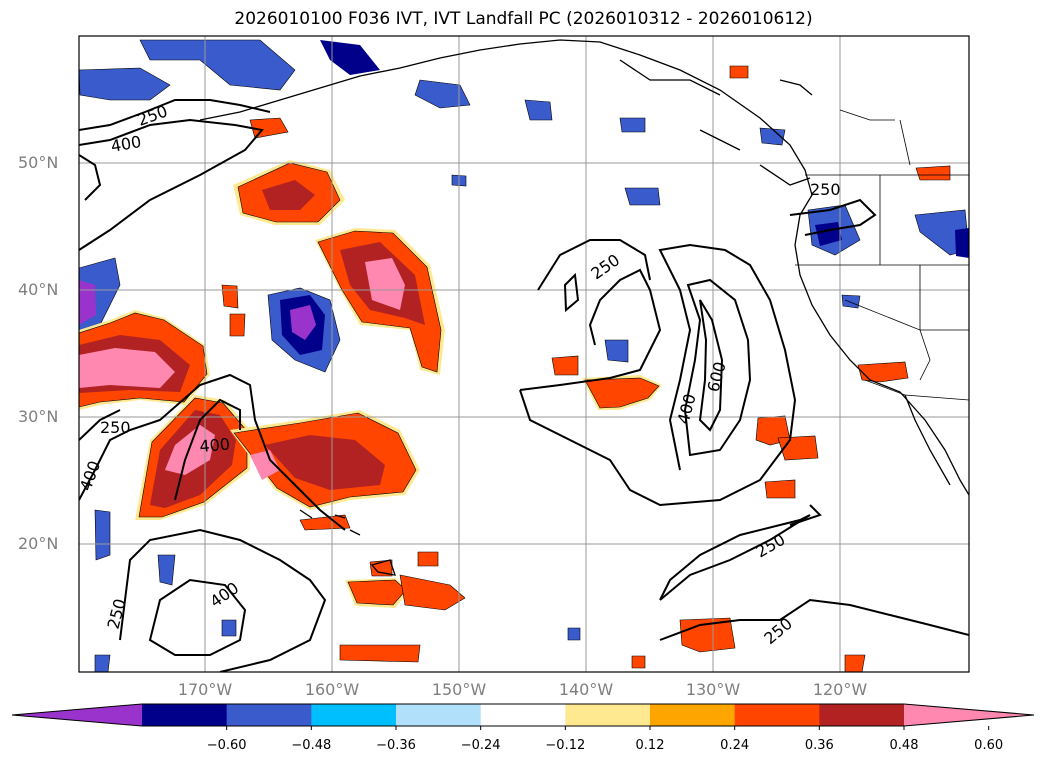 This screenshot has height=765, width=1047. What do you see at coordinates (969, 715) in the screenshot?
I see `colorbar-extend-max` at bounding box center [969, 715].